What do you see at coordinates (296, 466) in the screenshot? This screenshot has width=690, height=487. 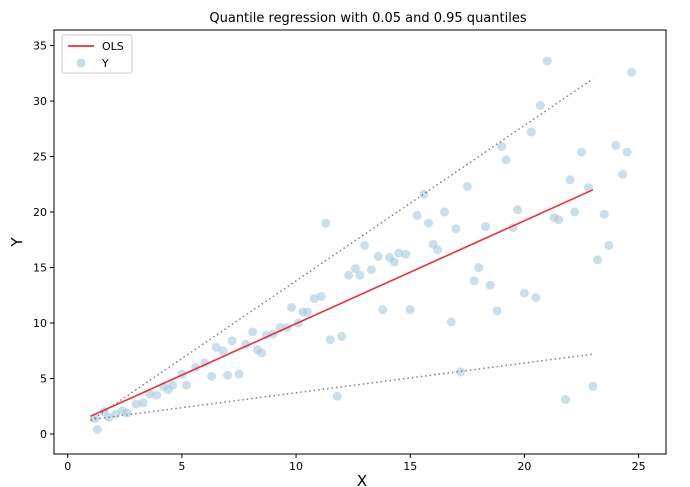 I see `x-tick-label: 10` at bounding box center [296, 466].